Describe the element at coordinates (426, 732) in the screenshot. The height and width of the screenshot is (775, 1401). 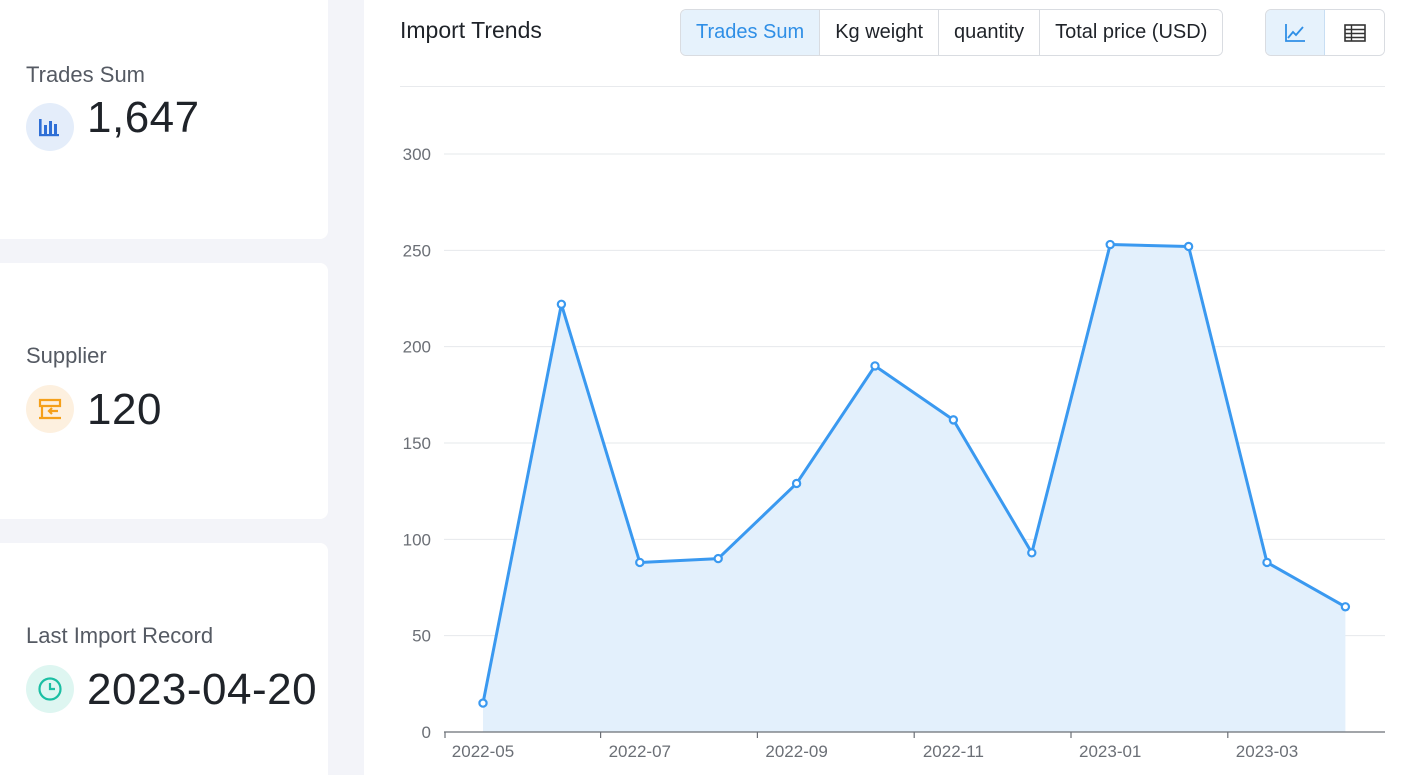
I see `y-tick-label: 0` at that location.